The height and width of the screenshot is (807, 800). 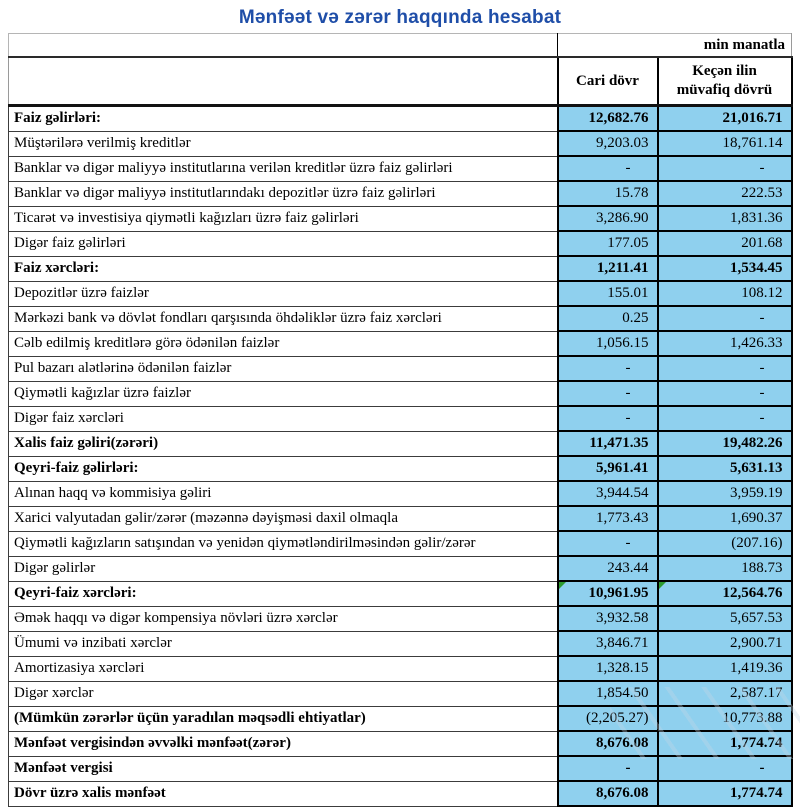 What do you see at coordinates (400, 668) in the screenshot?
I see `table-row: Amortizasiya xərcləri 1,328.15 1,419.36` at bounding box center [400, 668].